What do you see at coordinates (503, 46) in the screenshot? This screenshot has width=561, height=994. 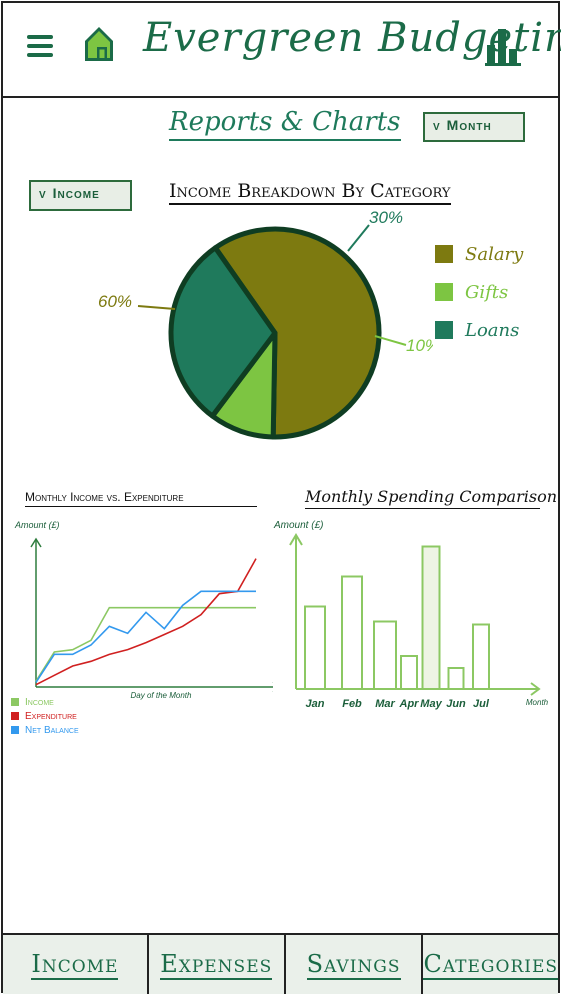 I see `bar-chart-icon` at bounding box center [503, 46].